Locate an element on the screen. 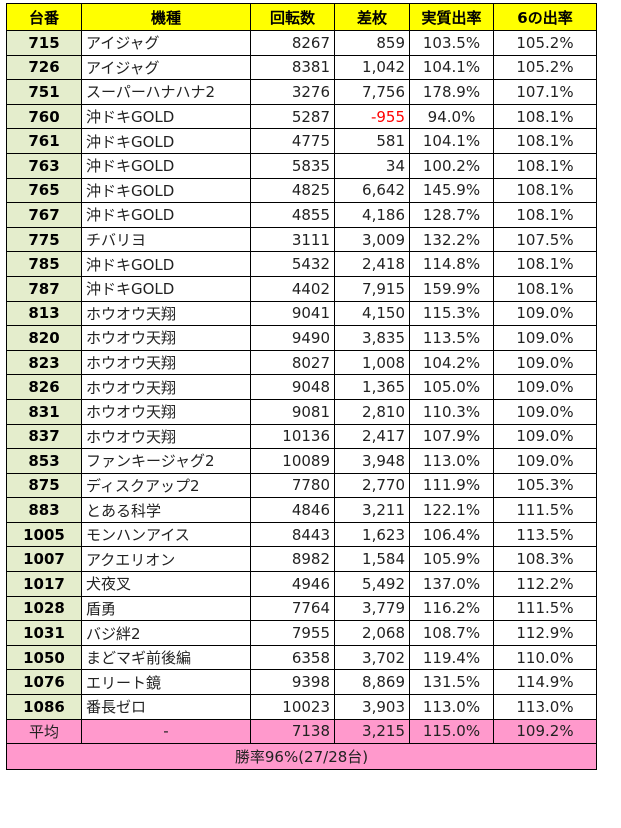 The image size is (621, 828). machine-number-cell: 826 is located at coordinates (44, 387).